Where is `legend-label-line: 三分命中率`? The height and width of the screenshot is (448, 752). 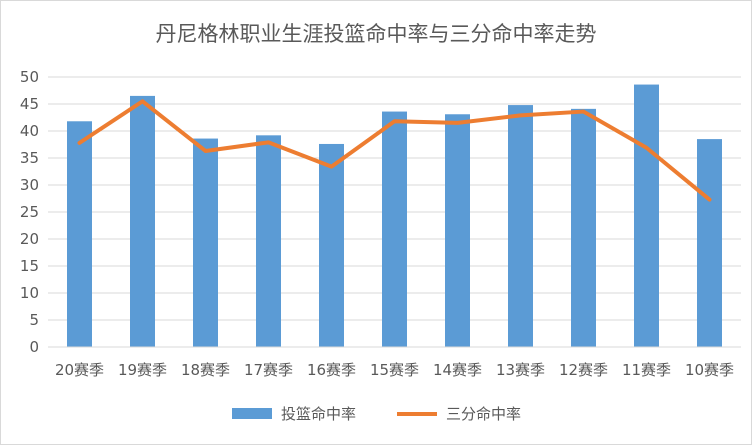
legend-label-line: 三分命中率 is located at coordinates (483, 414).